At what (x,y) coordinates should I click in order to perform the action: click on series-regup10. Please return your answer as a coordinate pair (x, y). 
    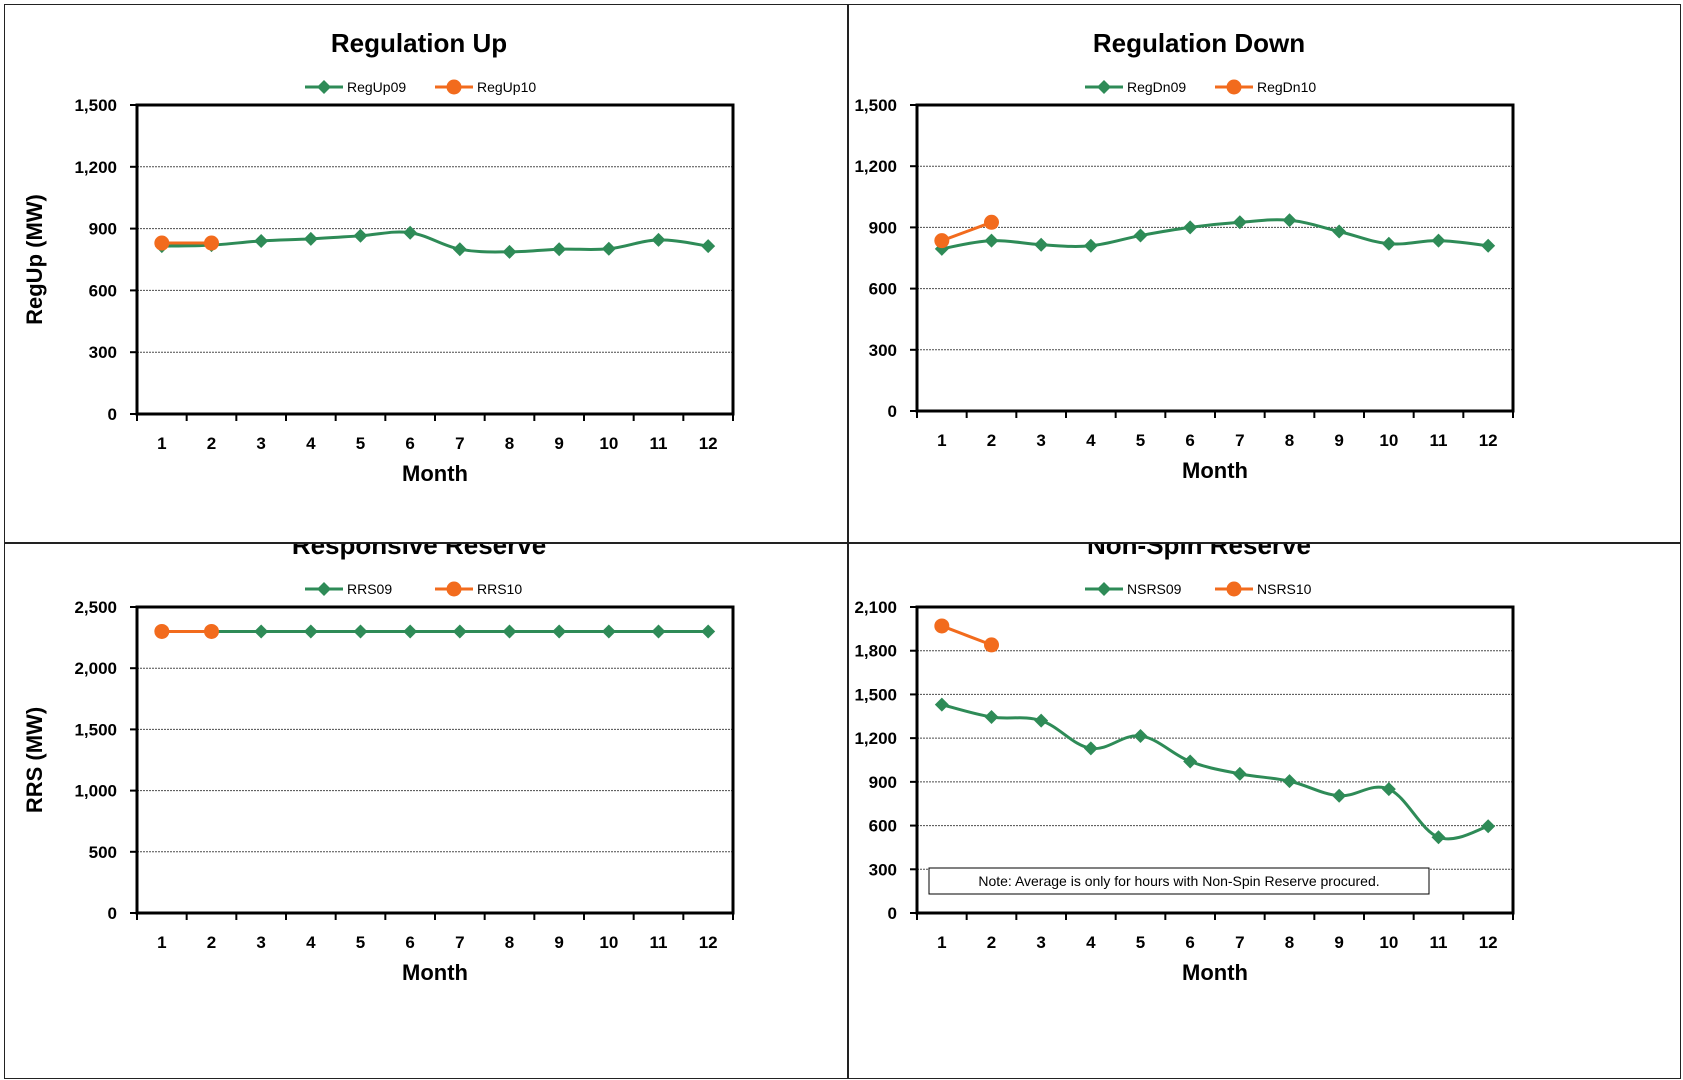
    Looking at the image, I should click on (186, 243).